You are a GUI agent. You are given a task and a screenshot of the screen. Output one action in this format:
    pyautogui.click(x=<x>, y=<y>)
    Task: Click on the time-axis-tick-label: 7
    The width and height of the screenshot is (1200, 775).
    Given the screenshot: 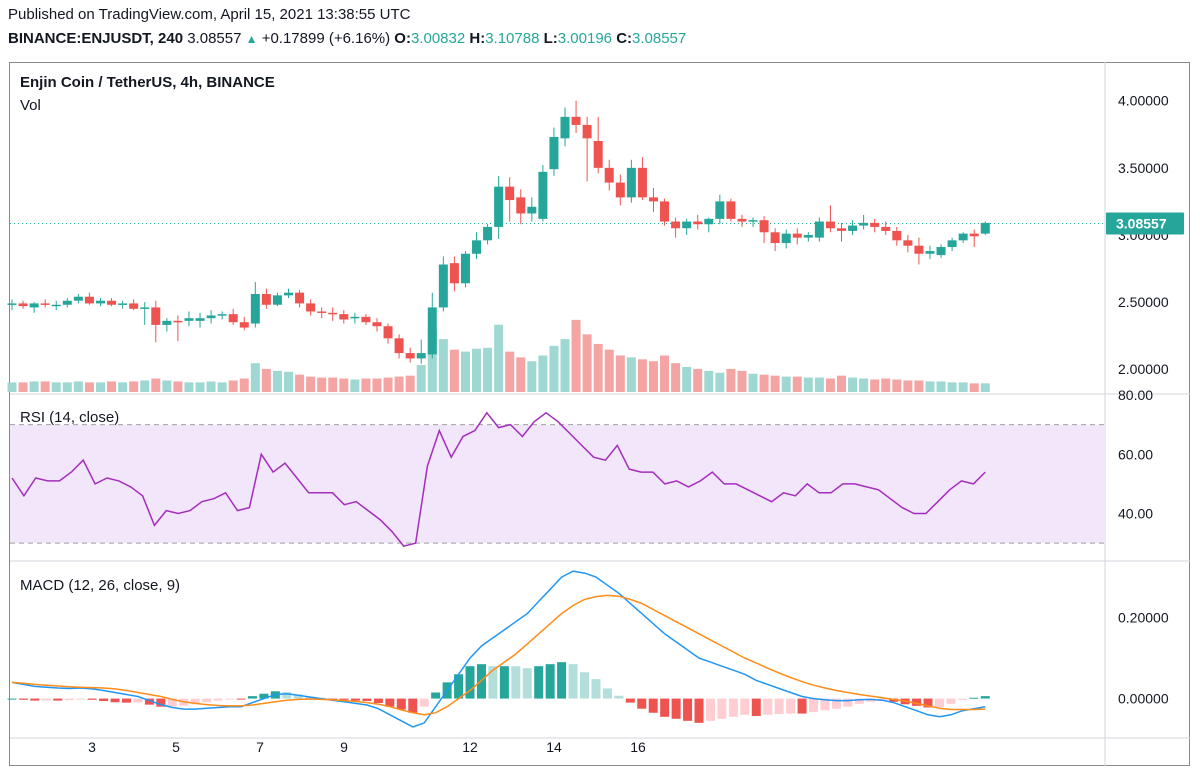 What is the action you would take?
    pyautogui.click(x=260, y=747)
    